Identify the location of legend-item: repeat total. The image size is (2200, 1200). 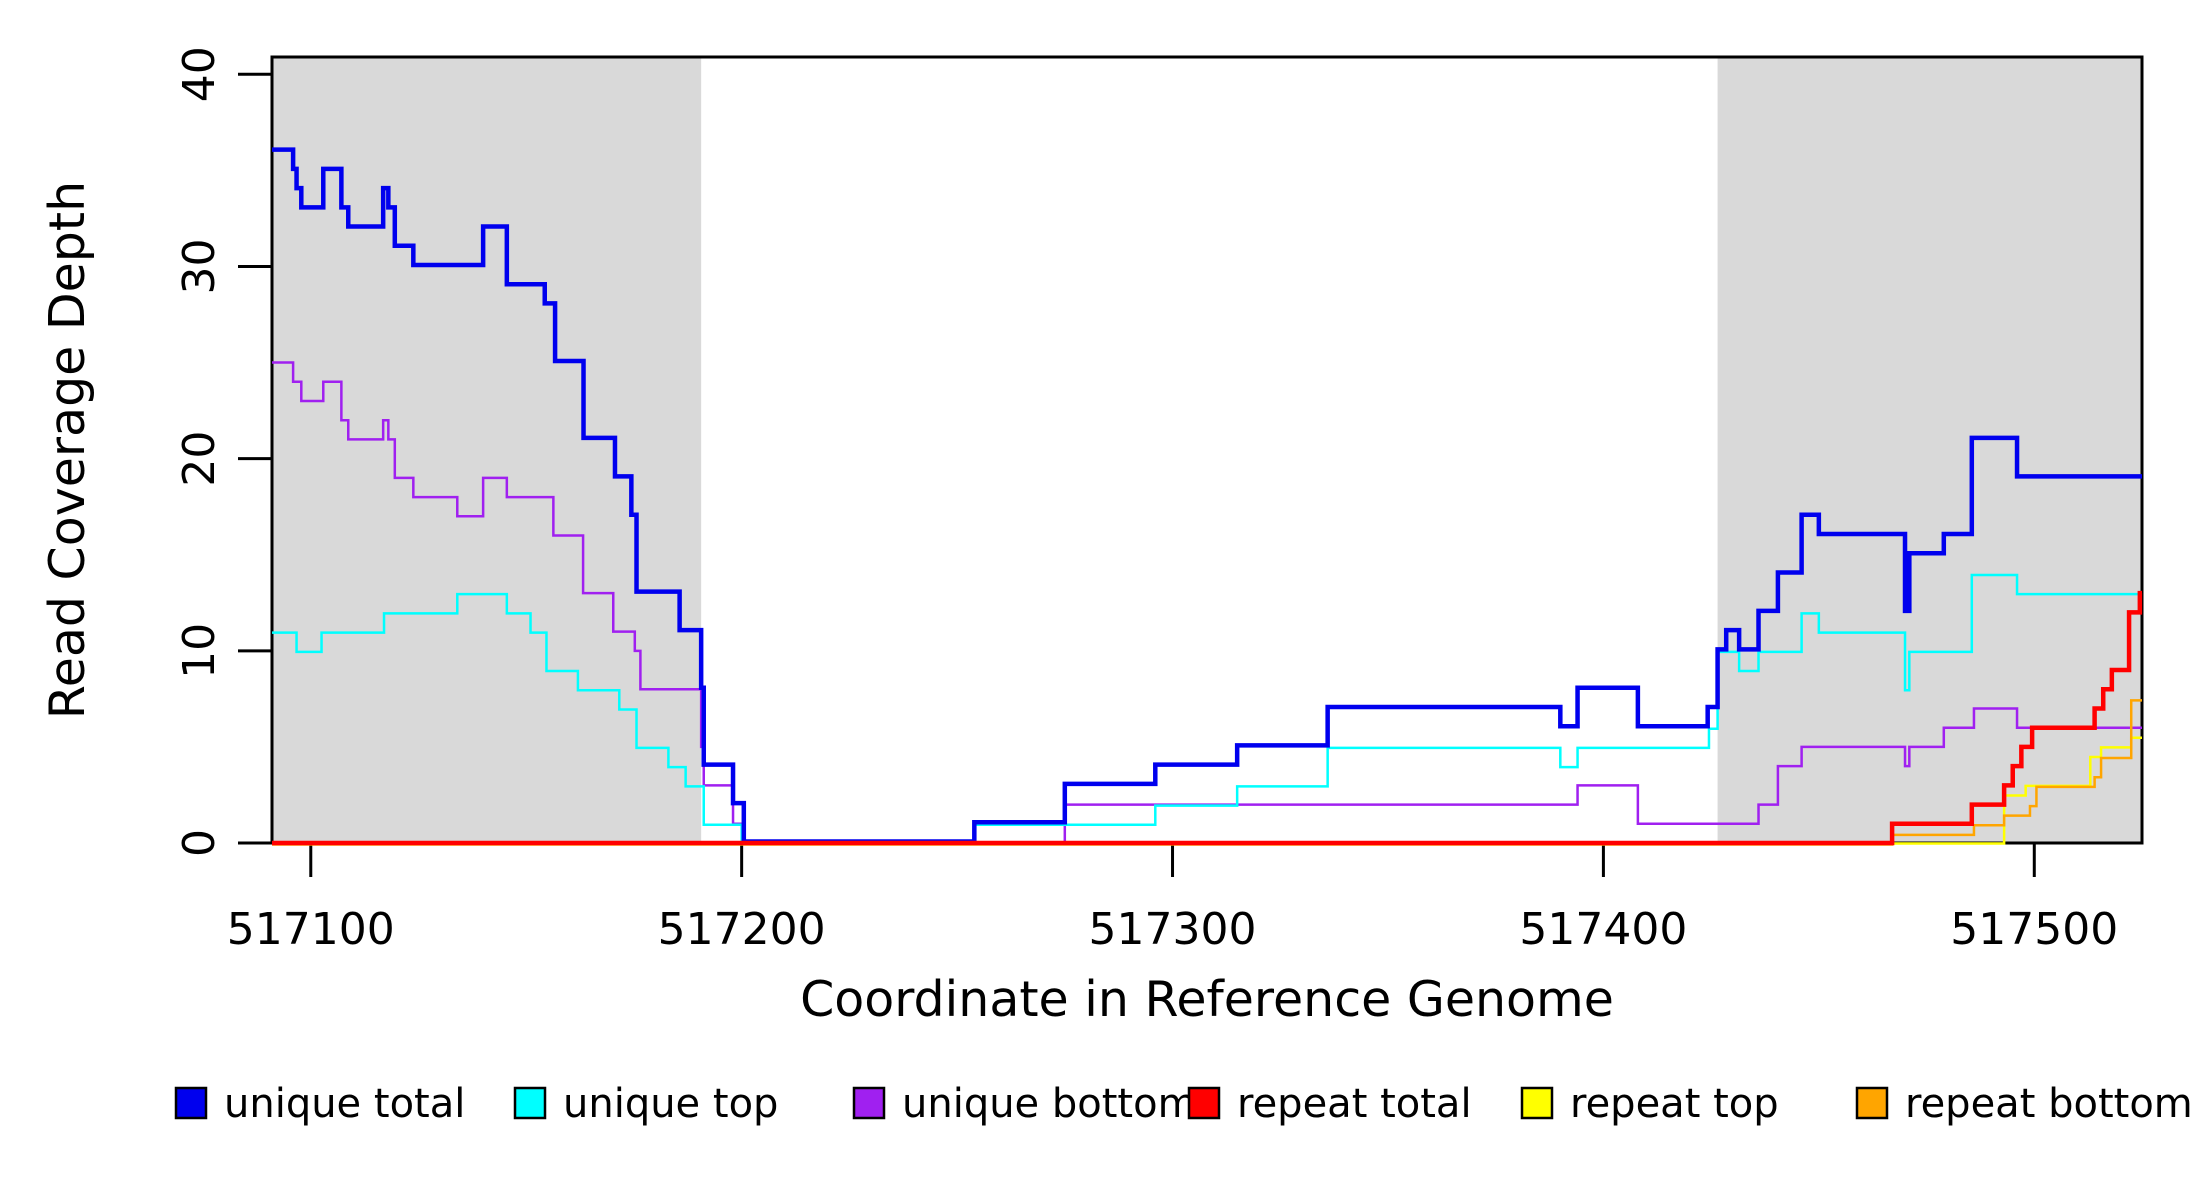
(1329, 1104).